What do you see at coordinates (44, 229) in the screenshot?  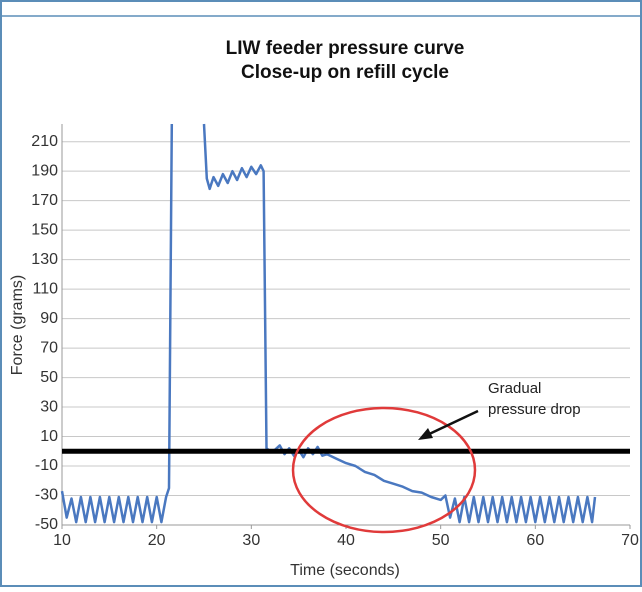 I see `y-tick-label: 150` at bounding box center [44, 229].